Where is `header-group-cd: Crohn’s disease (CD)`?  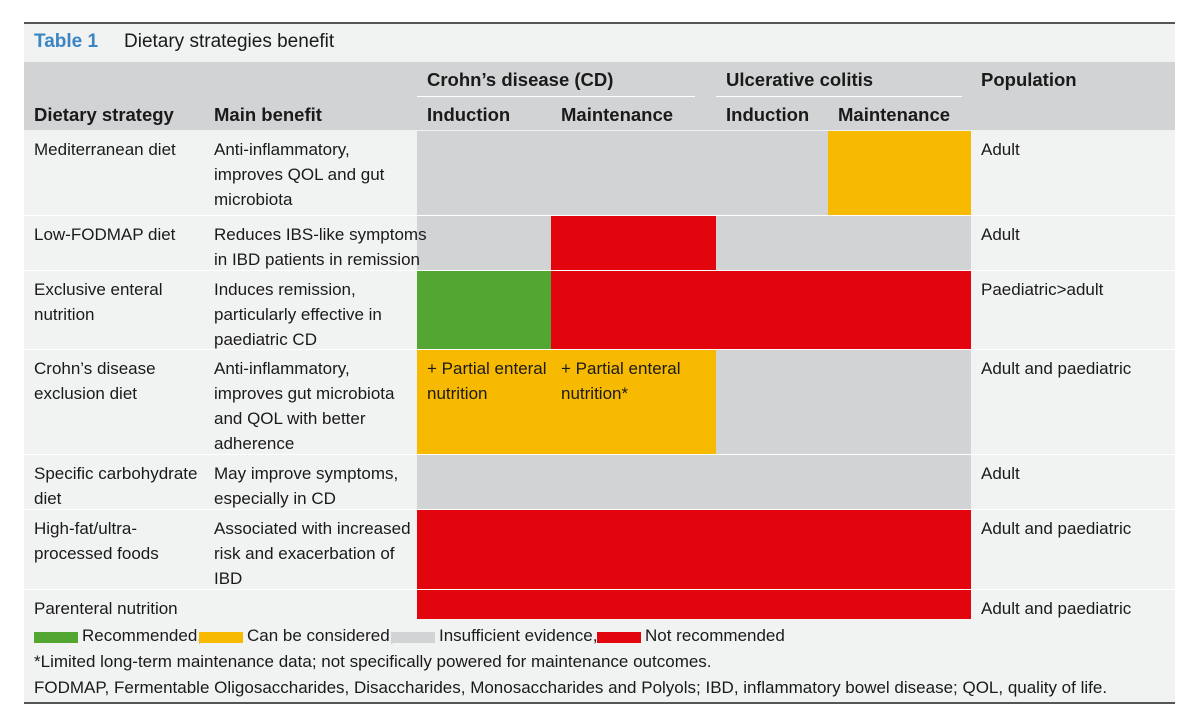
header-group-cd: Crohn’s disease (CD) is located at coordinates (520, 79).